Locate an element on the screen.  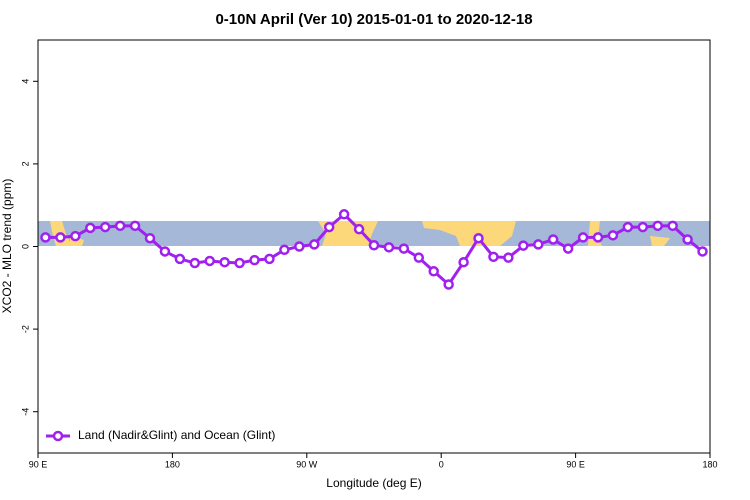
legend-label: Land (Nadir&Glint) and Ocean (Glint) is located at coordinates (176, 435).